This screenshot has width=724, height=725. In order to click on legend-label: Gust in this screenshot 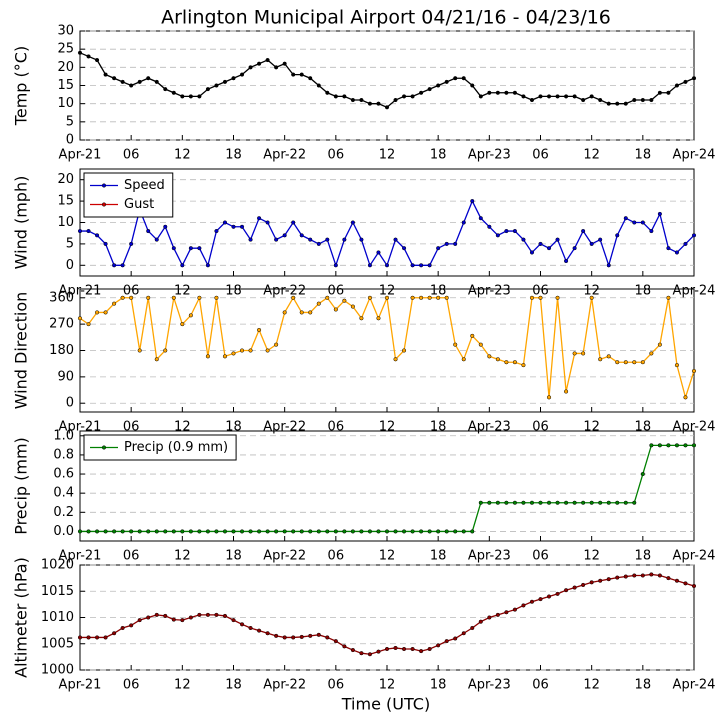, I will do `click(139, 204)`.